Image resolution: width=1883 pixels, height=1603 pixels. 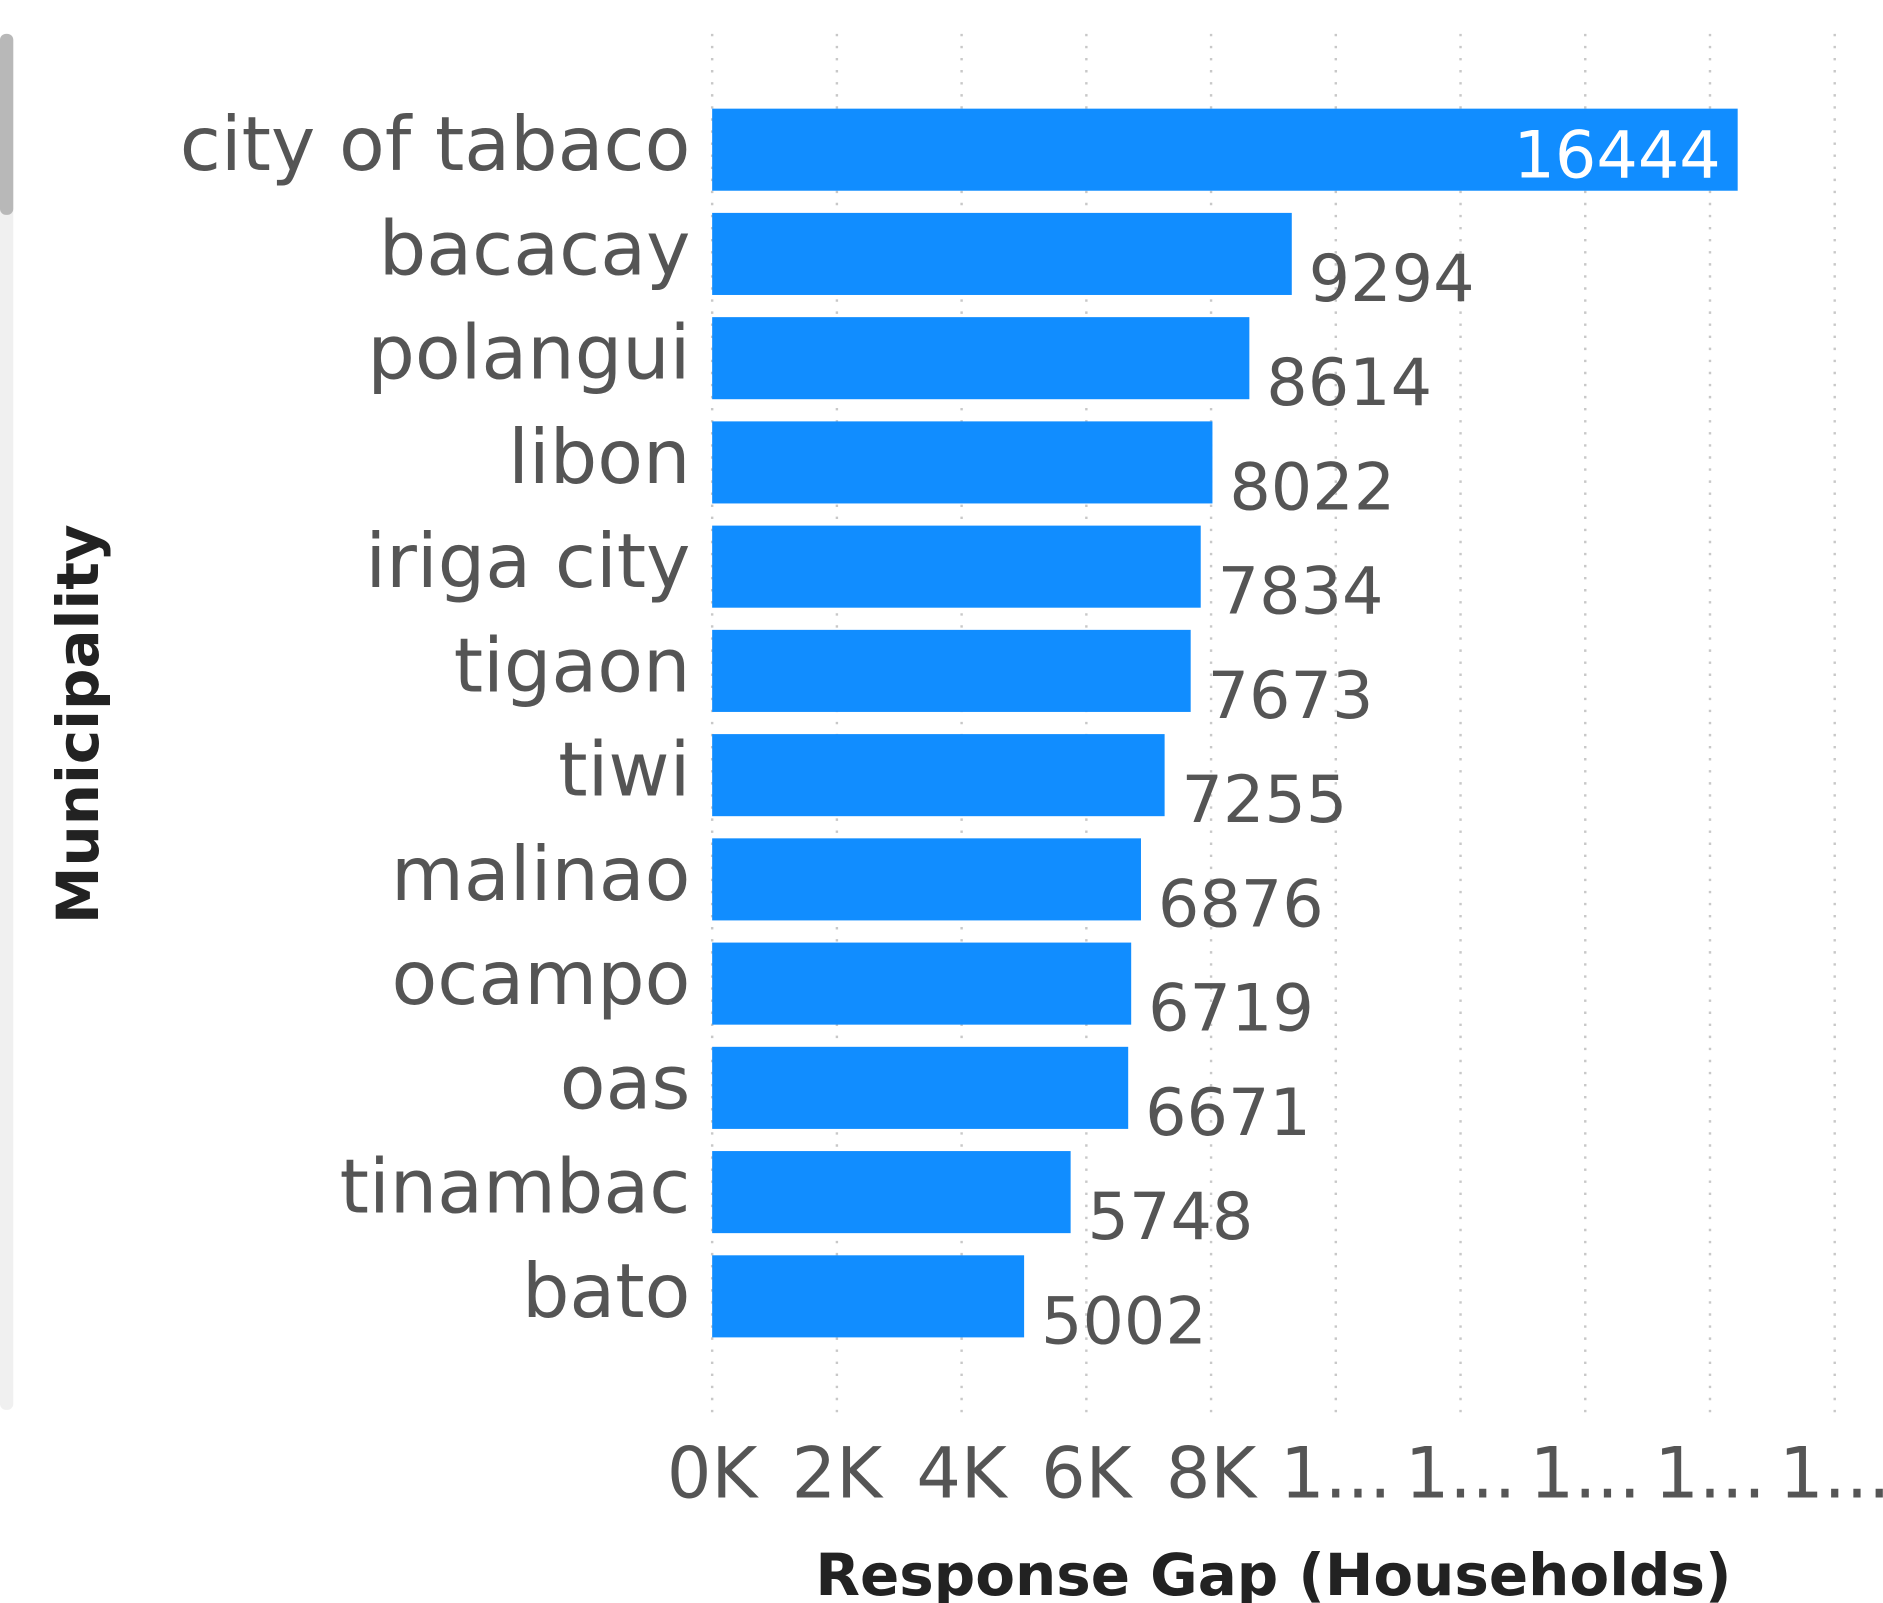 What do you see at coordinates (540, 978) in the screenshot?
I see `y-tick-label: ocampo` at bounding box center [540, 978].